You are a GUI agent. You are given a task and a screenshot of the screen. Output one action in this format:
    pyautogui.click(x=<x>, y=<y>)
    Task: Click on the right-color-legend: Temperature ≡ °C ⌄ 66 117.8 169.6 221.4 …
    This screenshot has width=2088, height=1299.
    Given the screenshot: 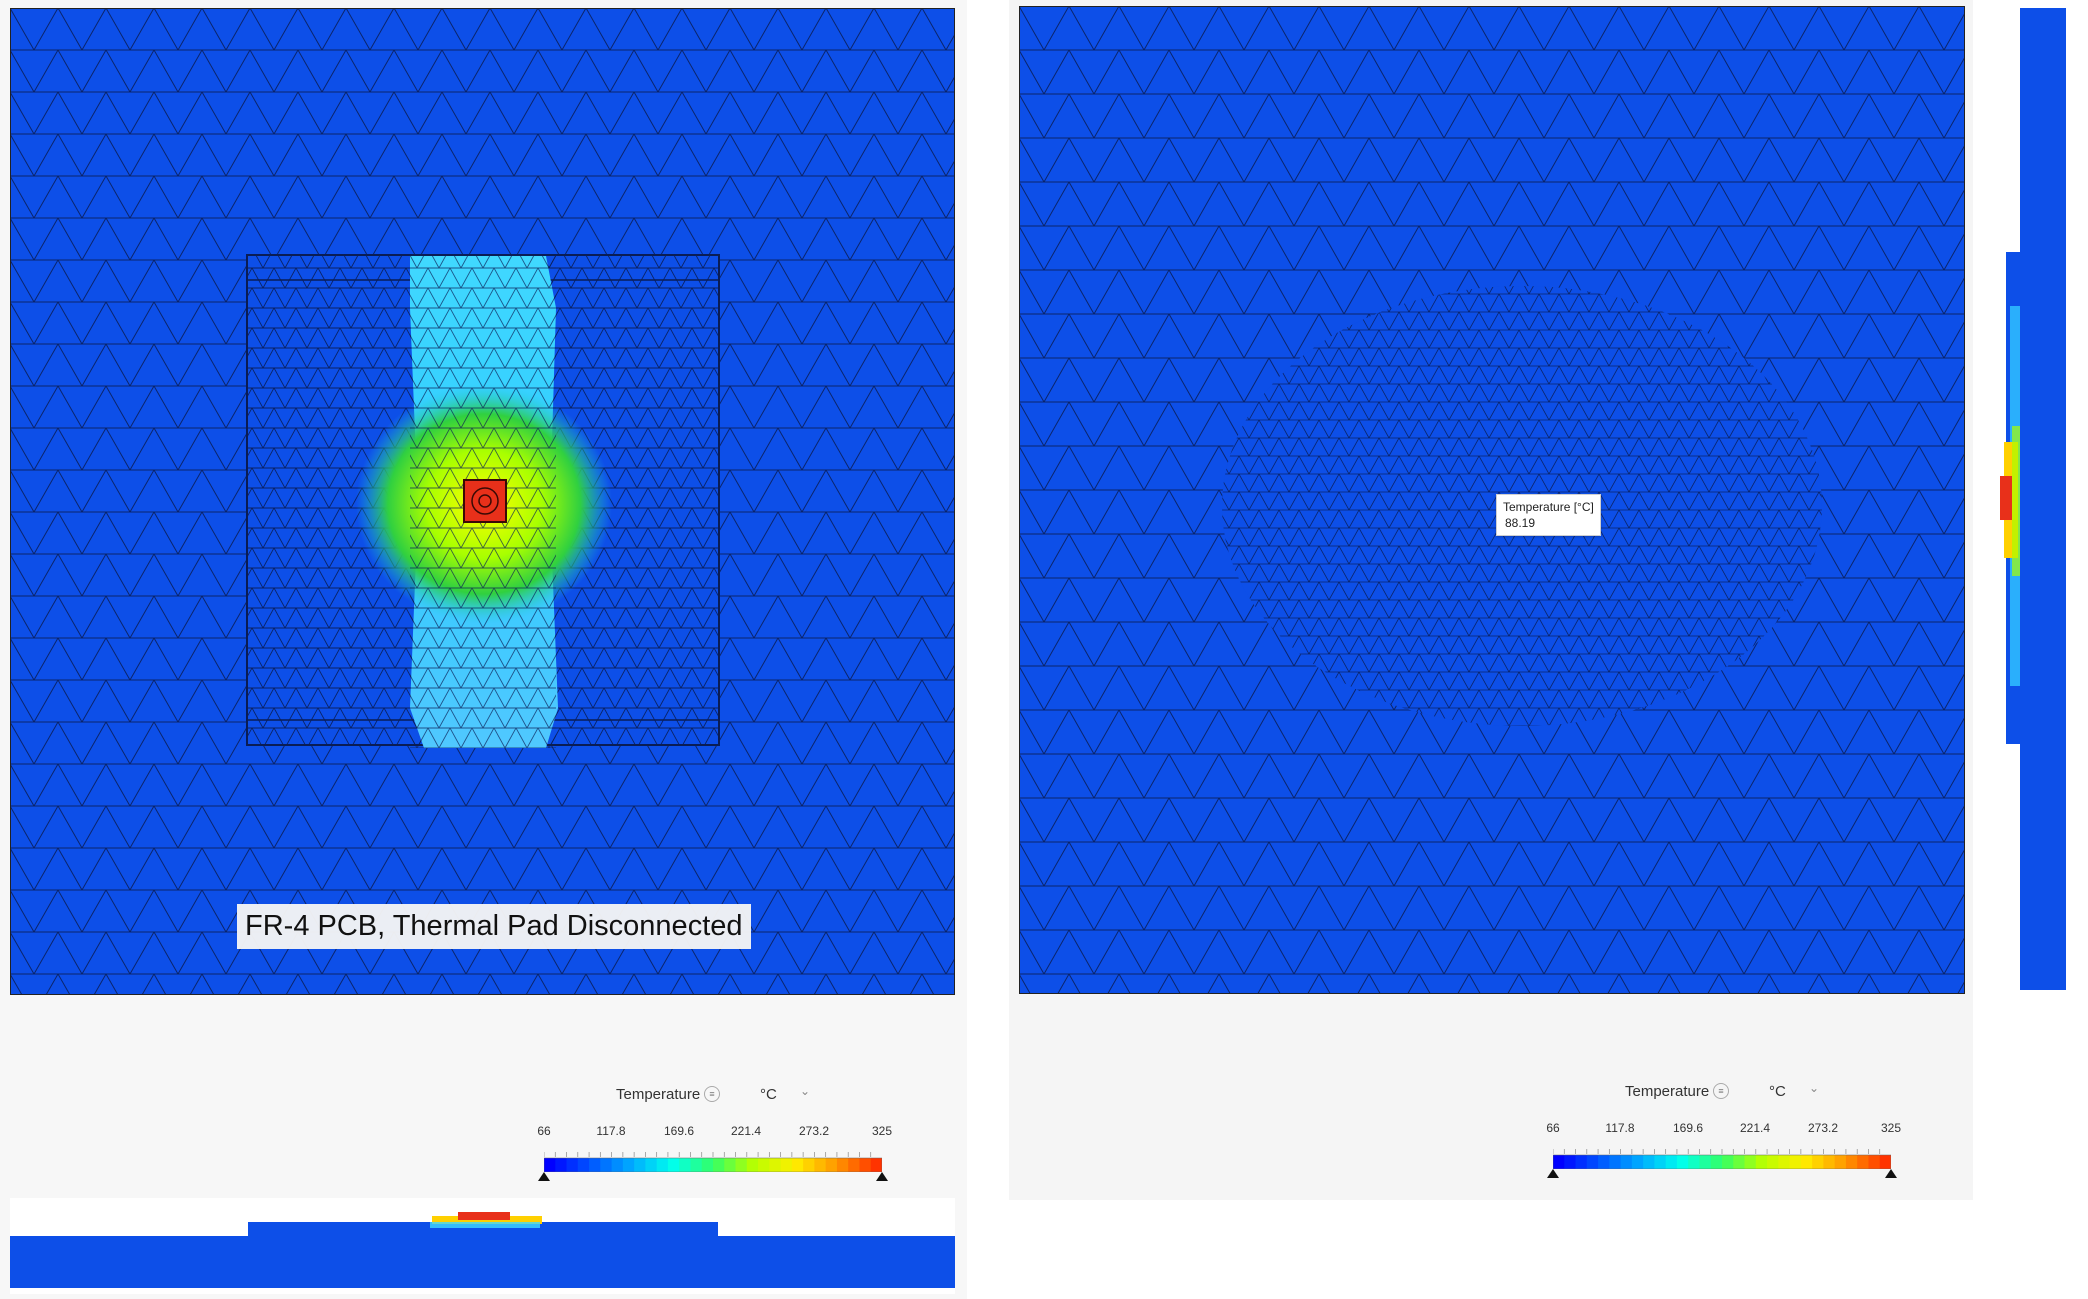 What is the action you would take?
    pyautogui.click(x=1721, y=1130)
    